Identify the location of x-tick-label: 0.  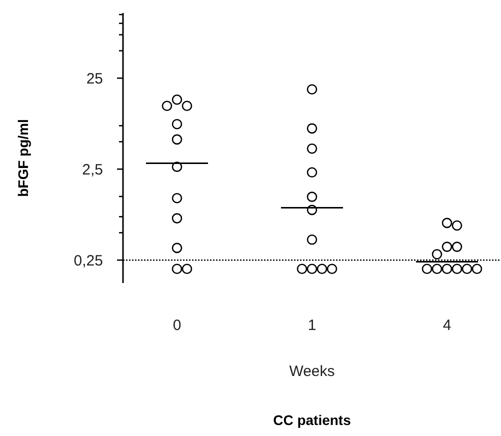
(177, 325).